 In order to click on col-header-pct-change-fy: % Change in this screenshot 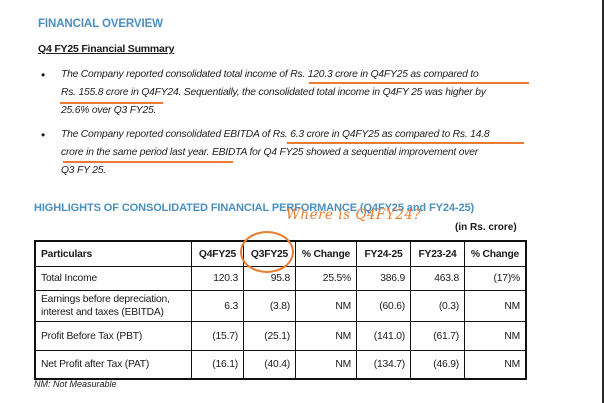, I will do `click(495, 253)`.